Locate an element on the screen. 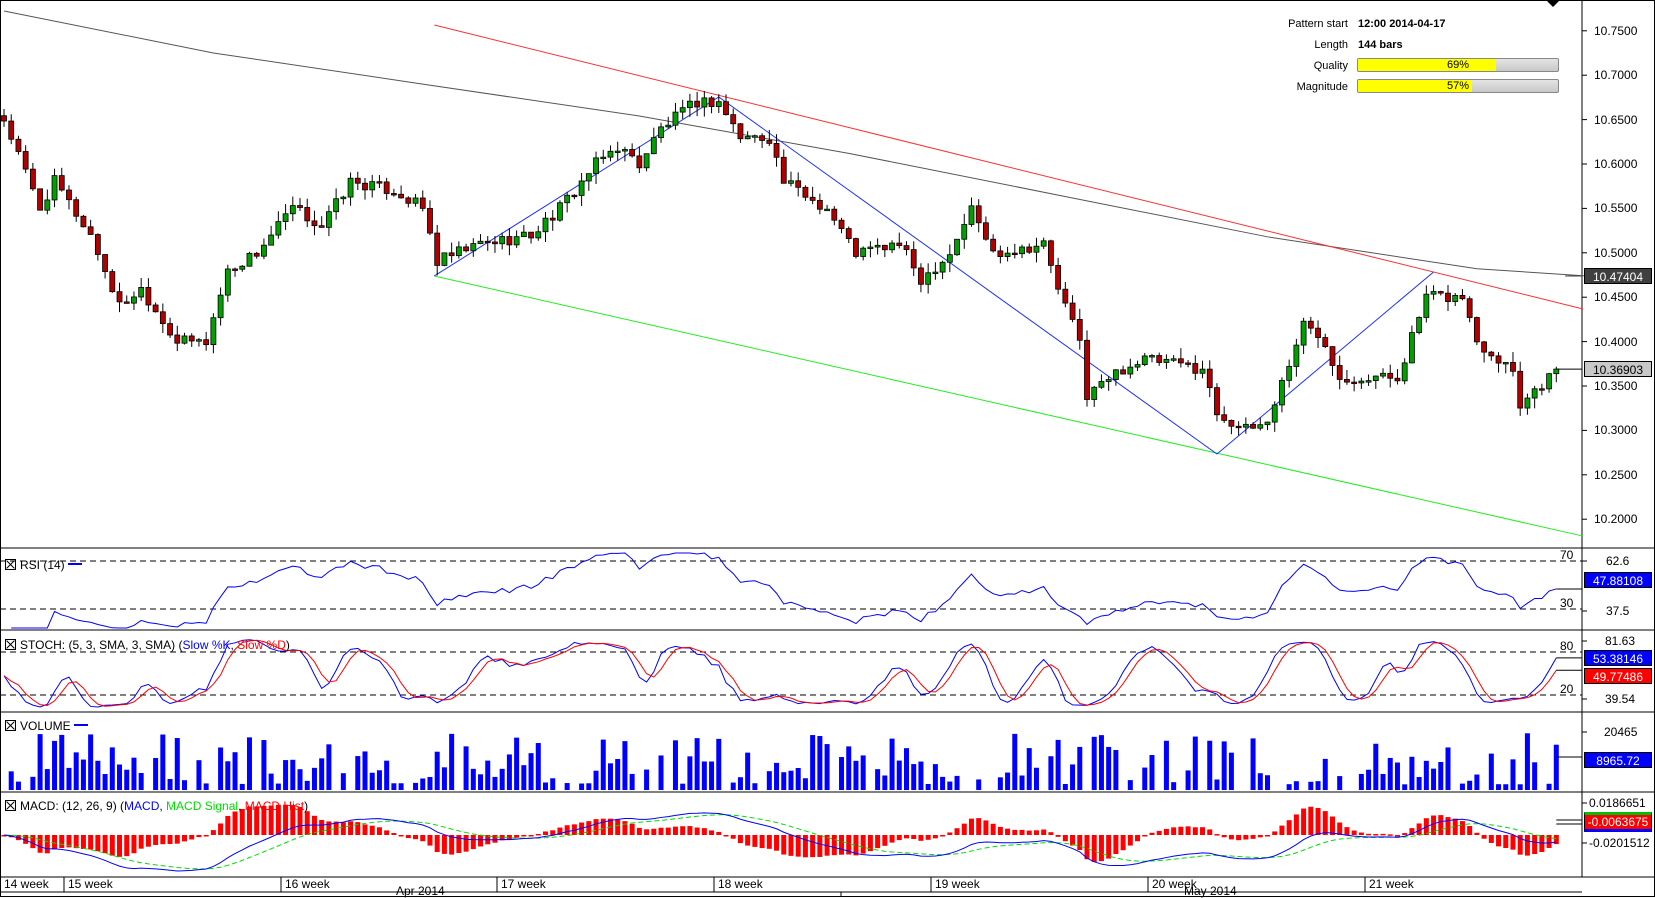 The height and width of the screenshot is (898, 1655). macd-tick-low: -0.0201512 is located at coordinates (1619, 843).